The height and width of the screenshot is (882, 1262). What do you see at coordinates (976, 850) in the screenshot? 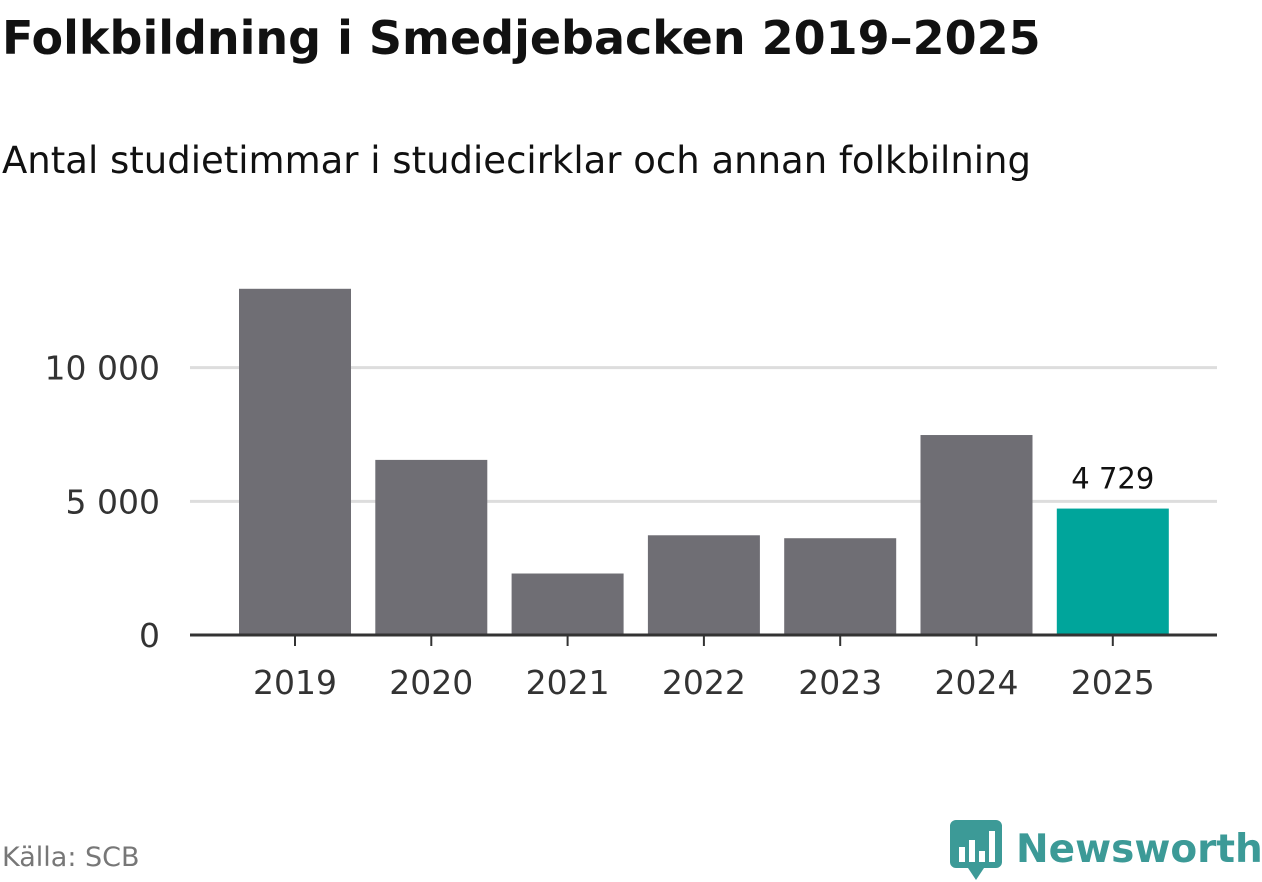
I see `newsworthy-chart-icon` at bounding box center [976, 850].